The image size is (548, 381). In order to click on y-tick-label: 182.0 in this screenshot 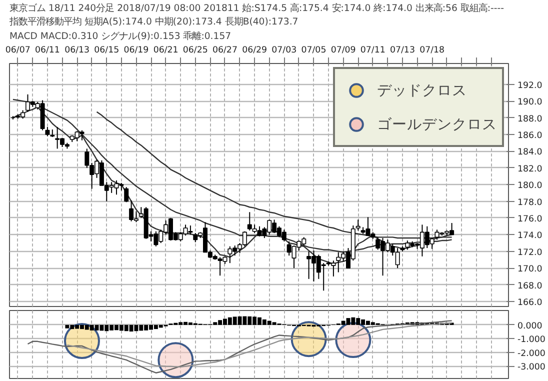, I will do `click(530, 169)`.